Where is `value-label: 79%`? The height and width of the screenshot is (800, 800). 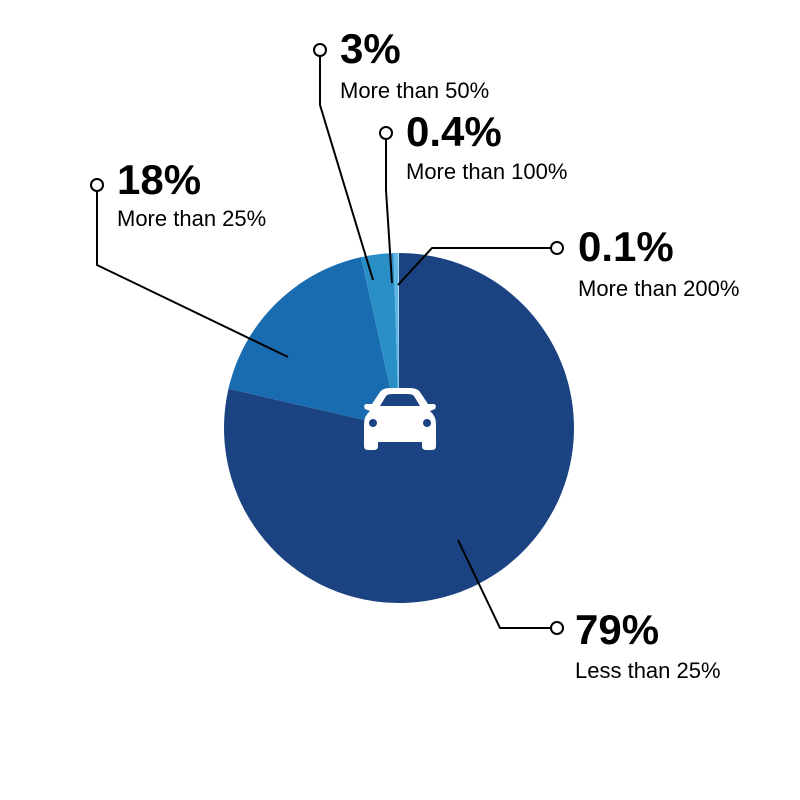
value-label: 79% is located at coordinates (617, 629).